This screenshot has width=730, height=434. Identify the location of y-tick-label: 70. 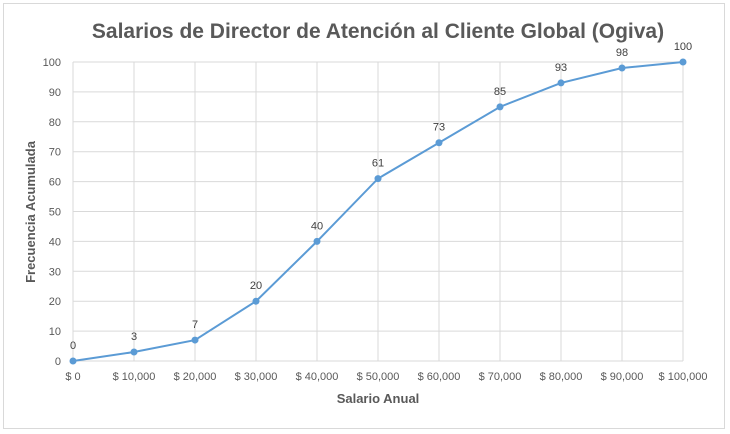
(55, 153).